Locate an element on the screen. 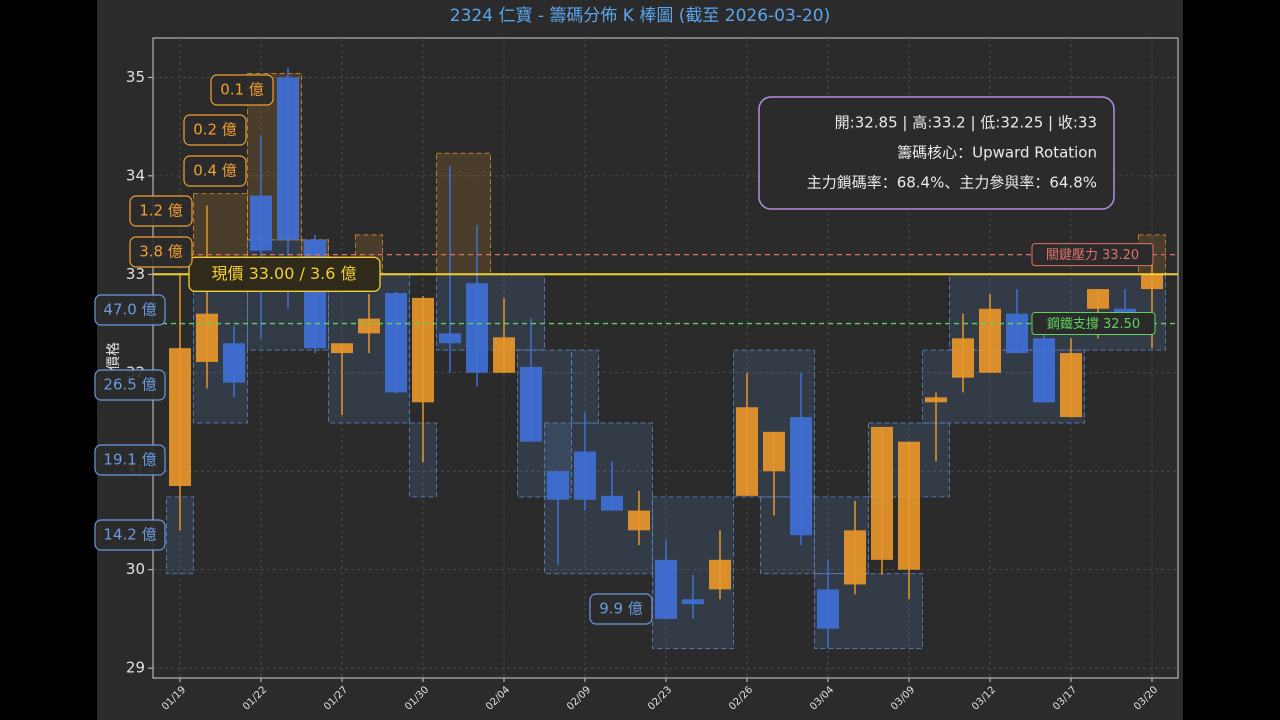  volume-label: 47.0 億 is located at coordinates (129, 310).